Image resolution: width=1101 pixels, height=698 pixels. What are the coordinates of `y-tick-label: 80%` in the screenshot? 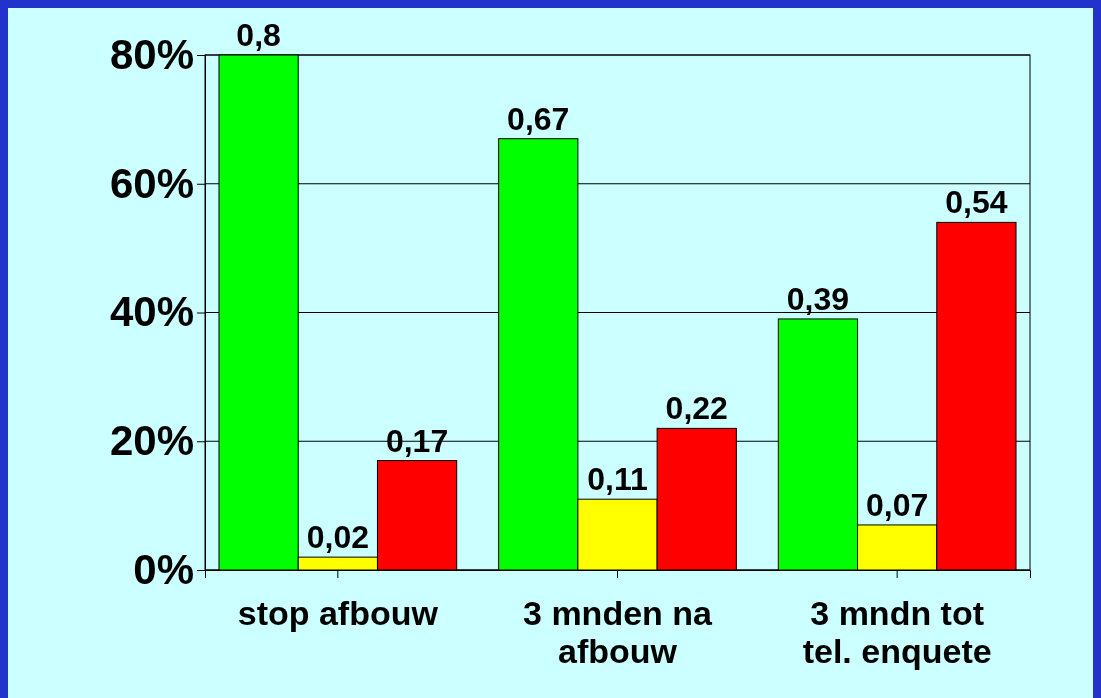 It's located at (151, 54).